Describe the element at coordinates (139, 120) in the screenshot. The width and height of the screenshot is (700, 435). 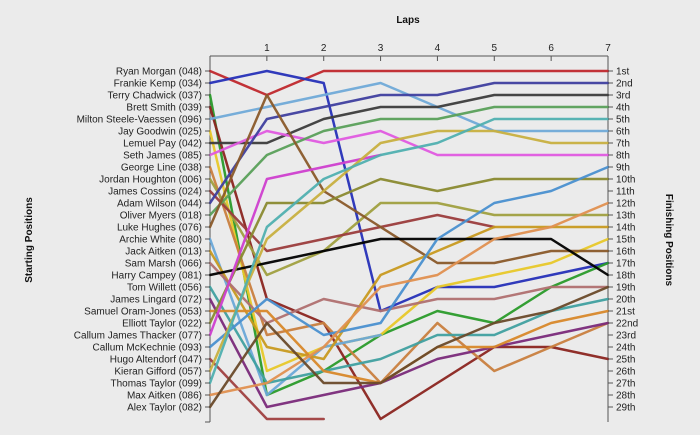
I see `starting-position-label: Milton Steele-Vaessen (096)` at that location.